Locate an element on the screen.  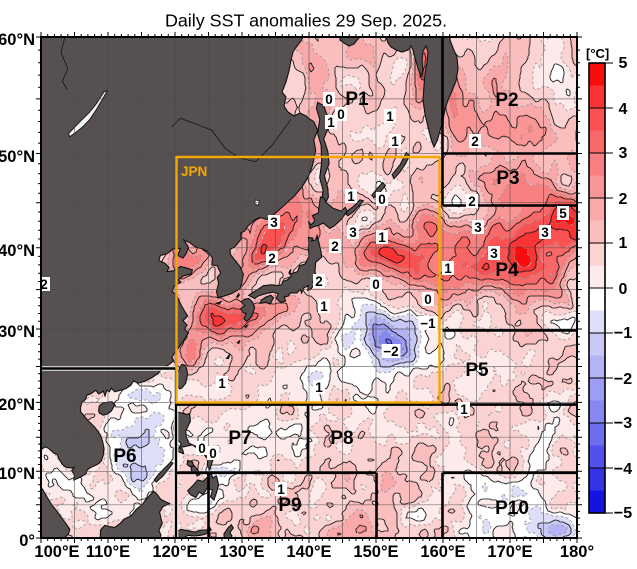
svg-text: P1 is located at coordinates (357, 99).